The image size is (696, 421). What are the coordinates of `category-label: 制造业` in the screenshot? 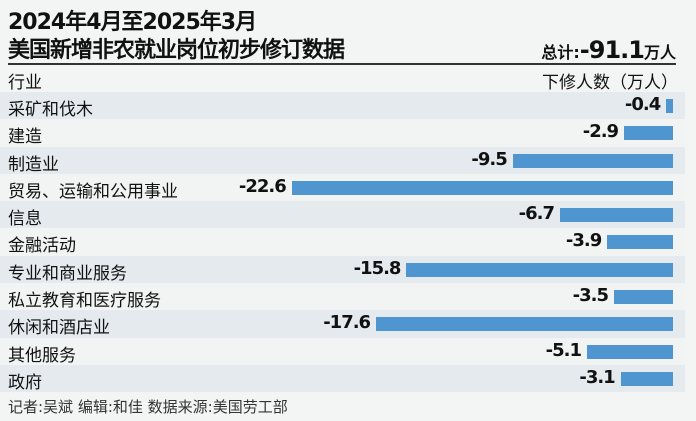 It's located at (33, 164).